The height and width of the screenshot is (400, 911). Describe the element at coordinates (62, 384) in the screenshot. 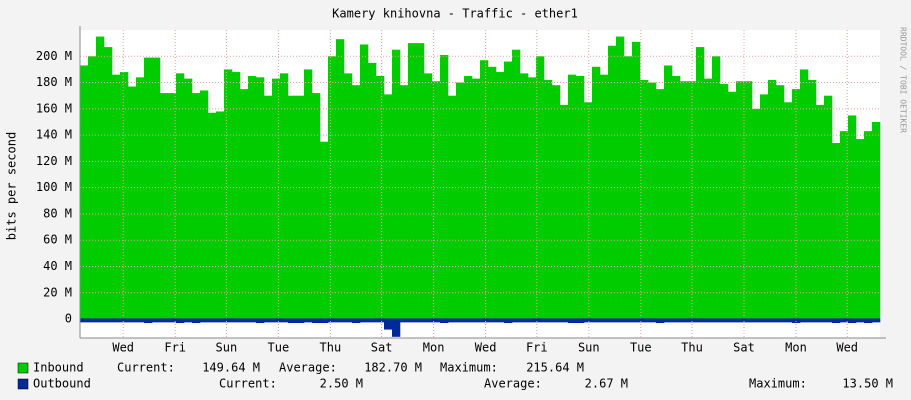

I see `legend-label: Outbound` at that location.